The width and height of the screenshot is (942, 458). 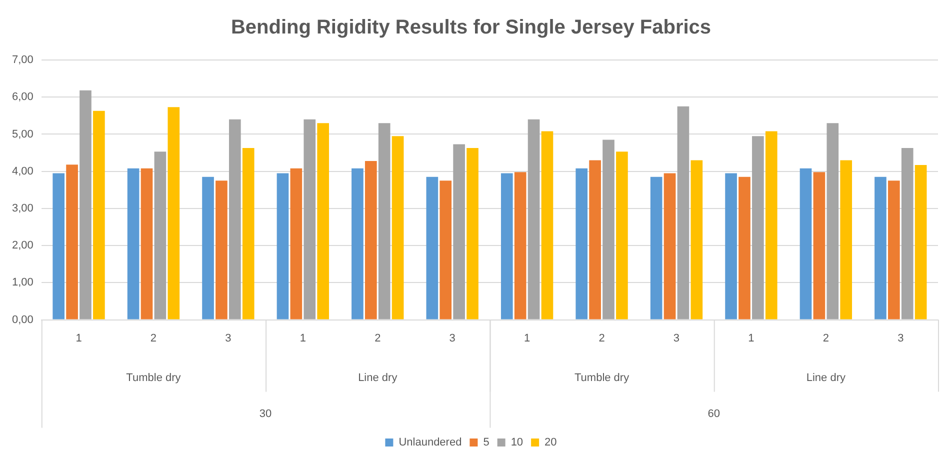 I want to click on y-tick-label: 7,00, so click(x=23, y=60).